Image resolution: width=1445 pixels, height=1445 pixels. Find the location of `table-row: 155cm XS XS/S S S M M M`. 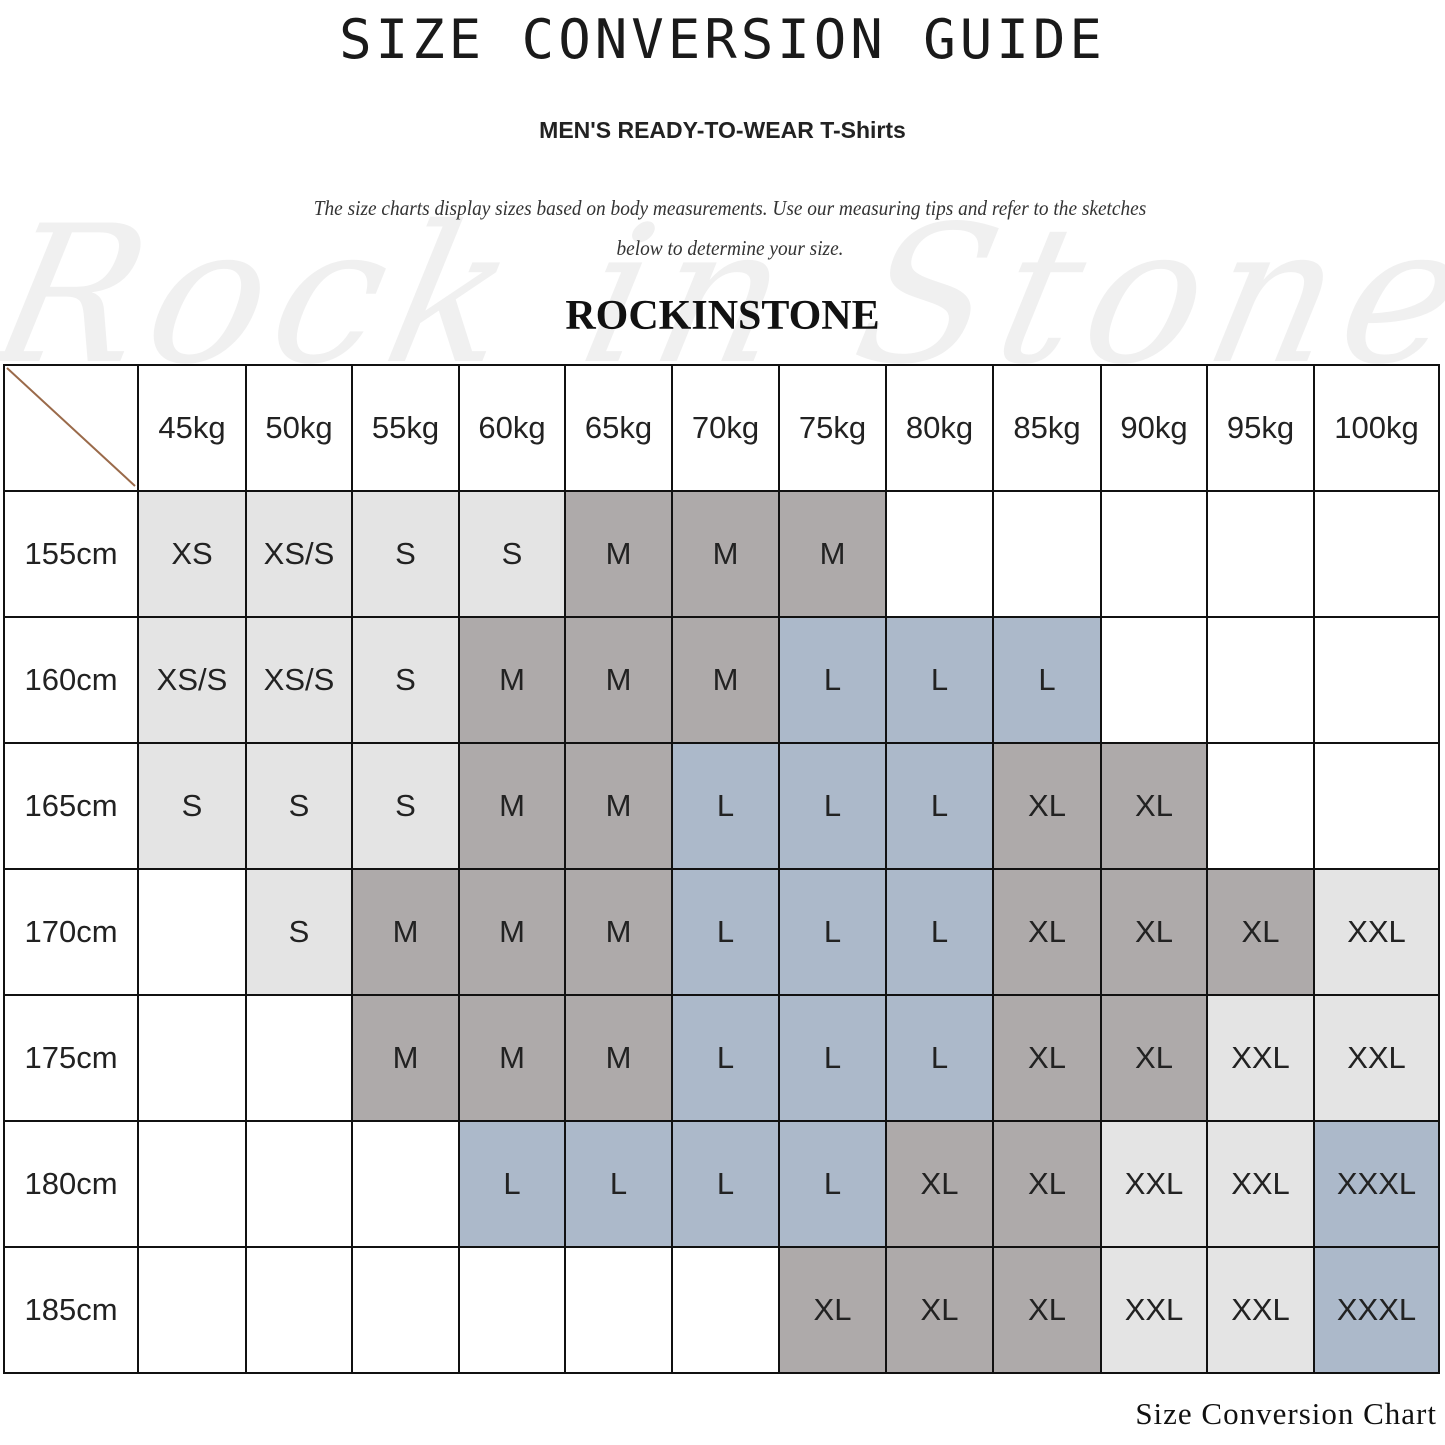

table-row: 155cm XS XS/S S S M M M is located at coordinates (721, 554).